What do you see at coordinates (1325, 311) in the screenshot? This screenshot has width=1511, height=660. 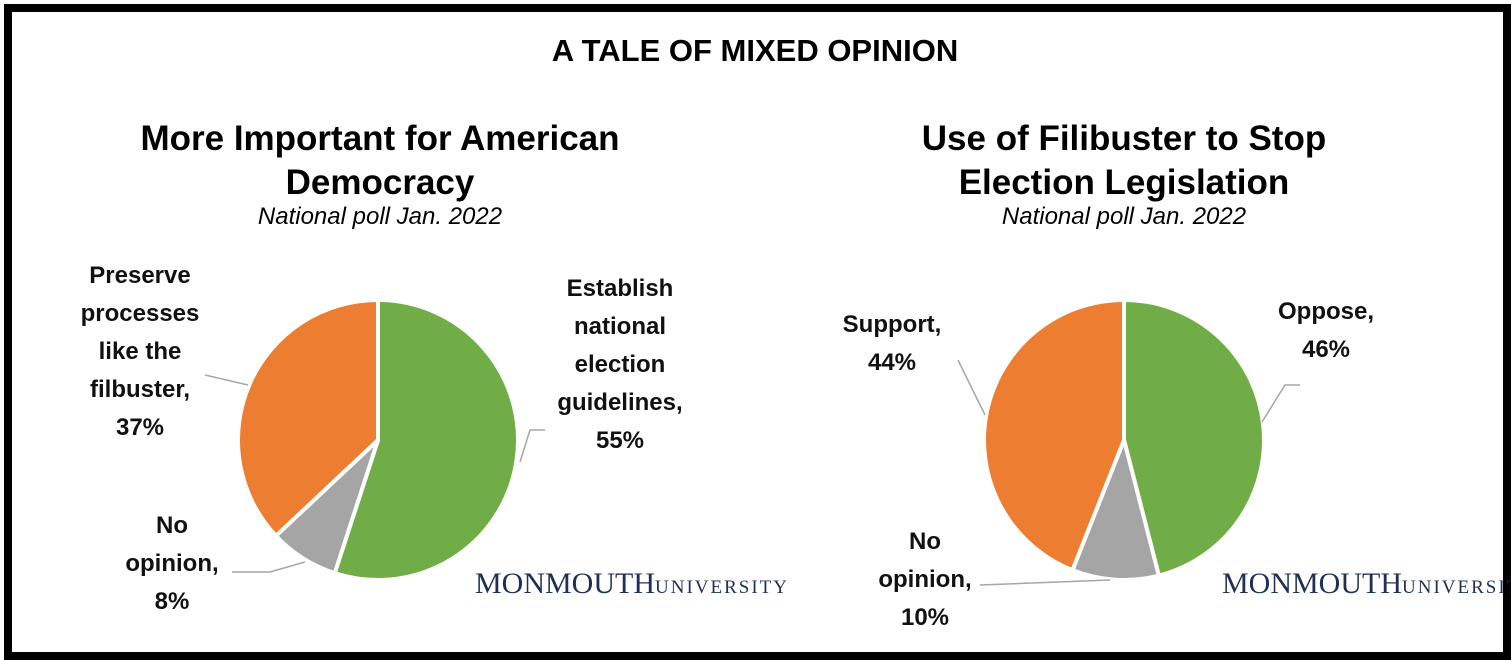 I see `category-label: Oppose,` at bounding box center [1325, 311].